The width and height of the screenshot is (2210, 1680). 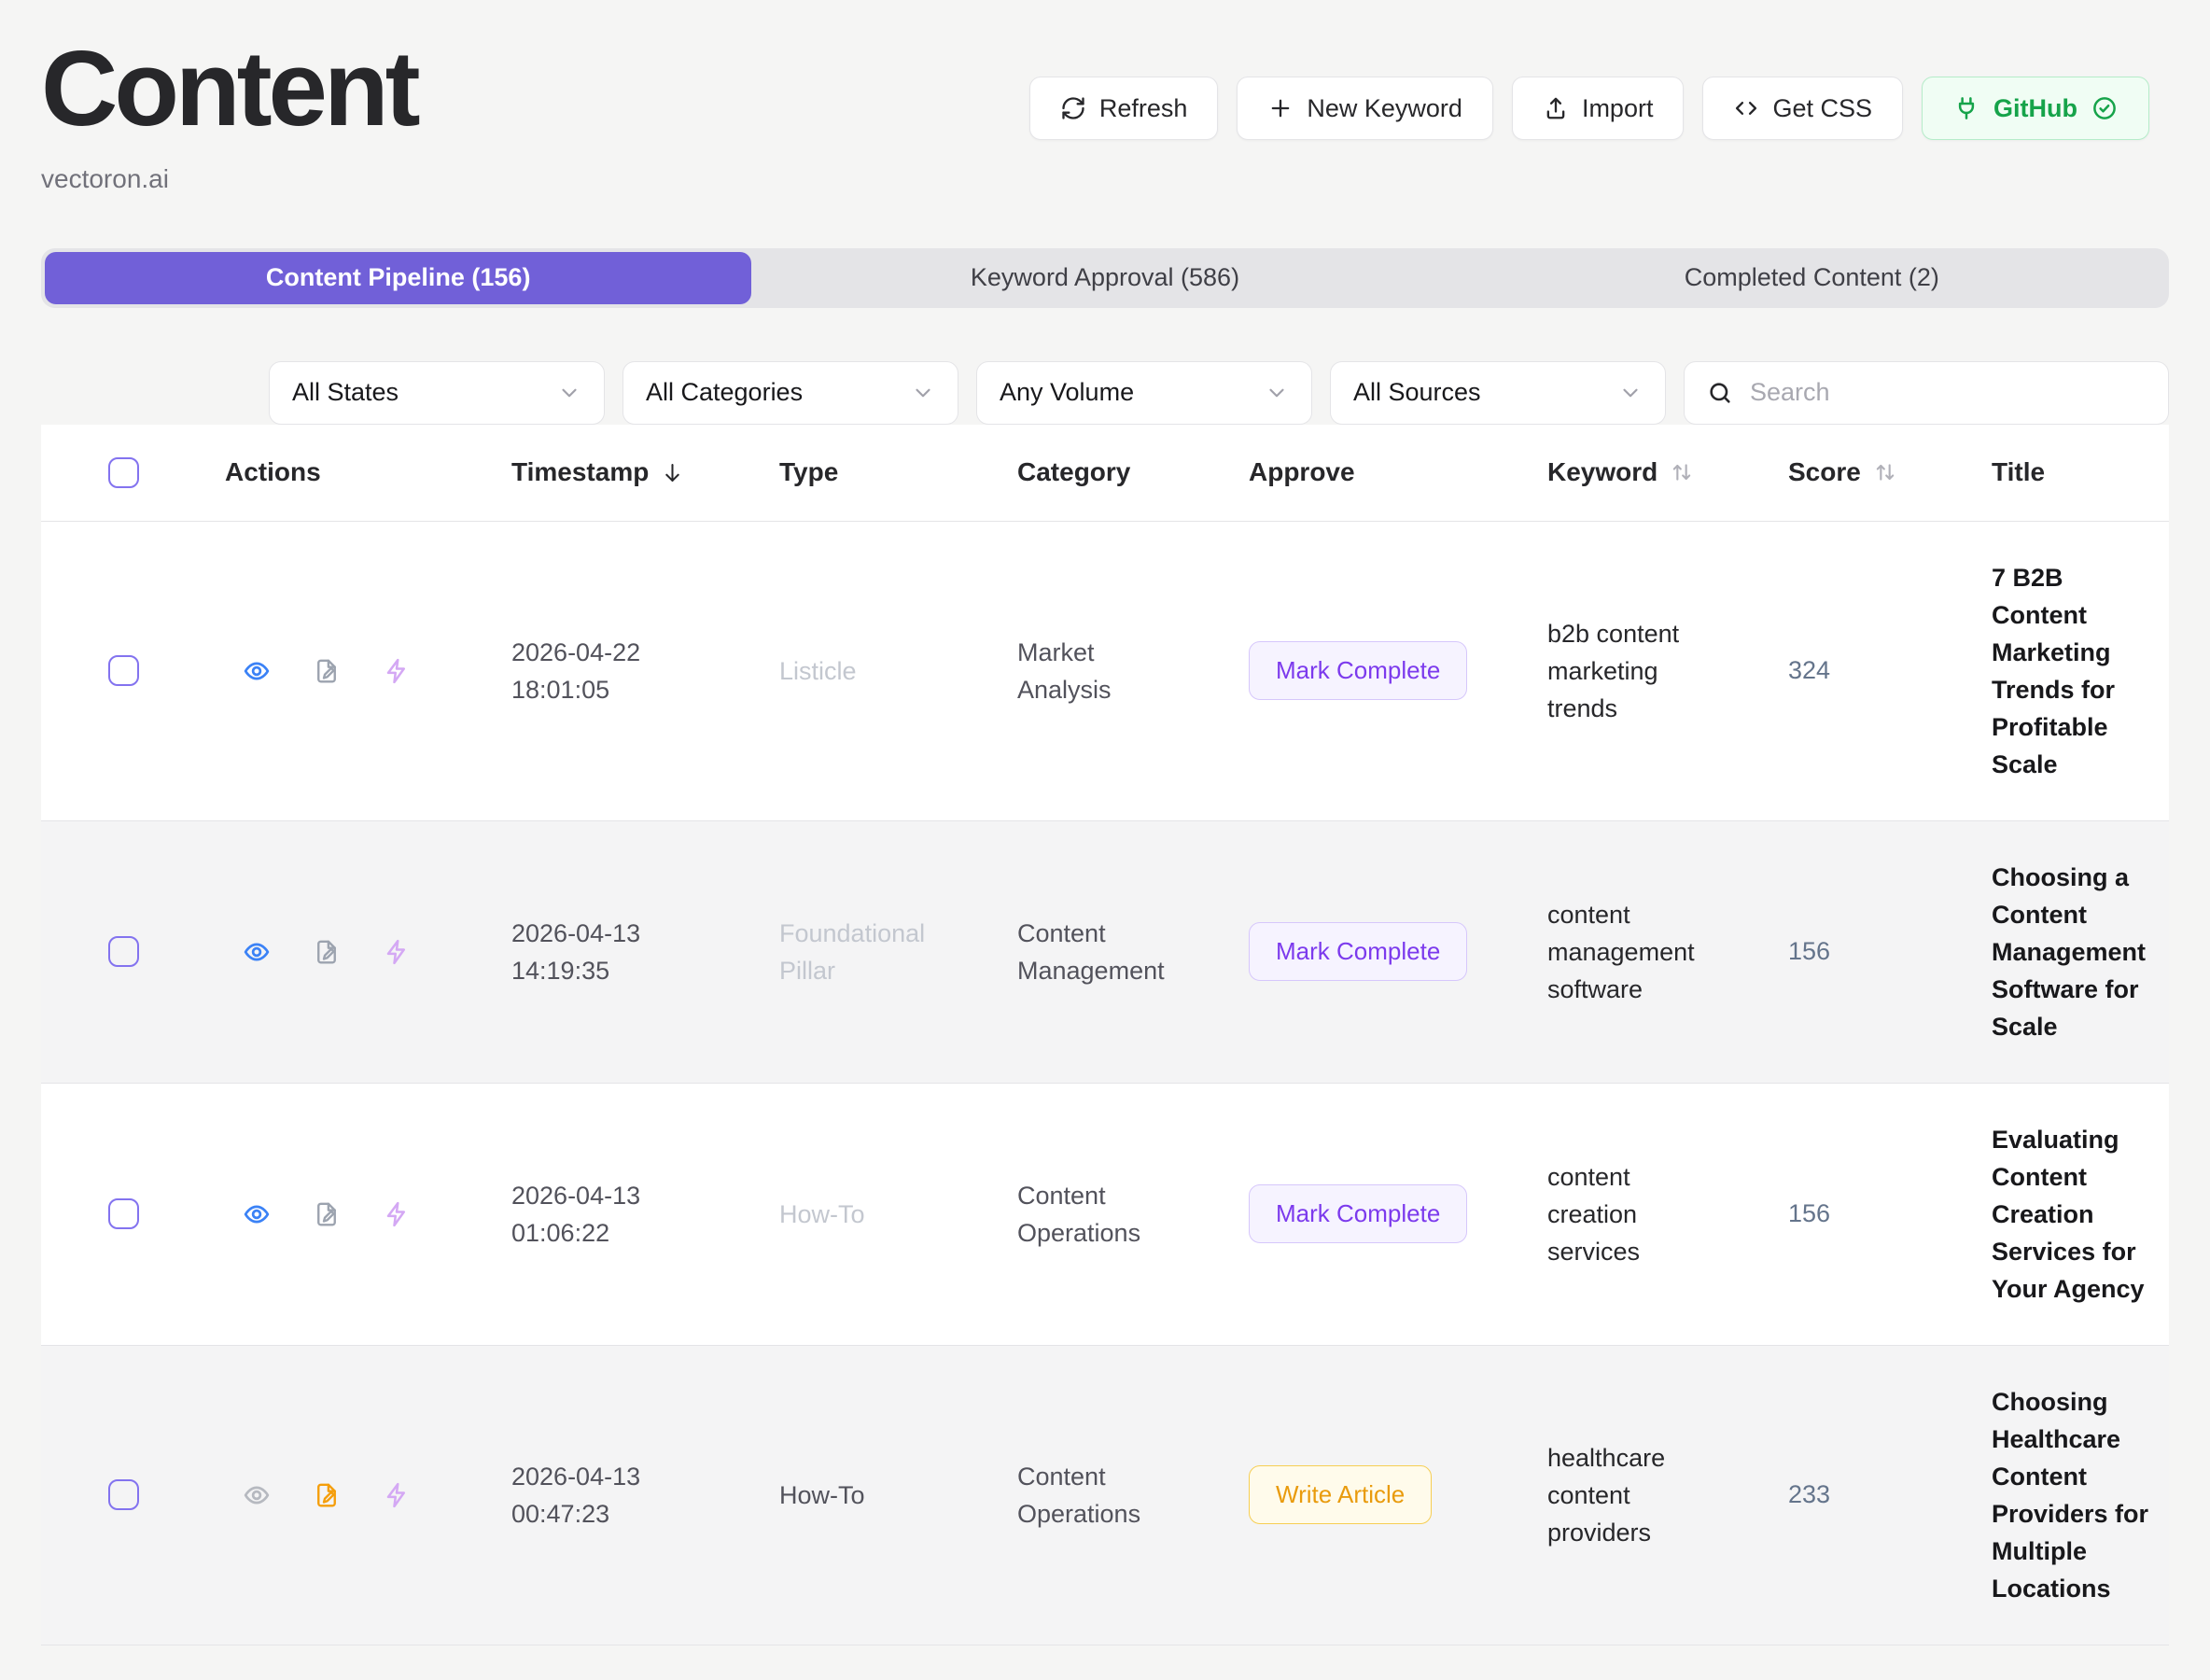 What do you see at coordinates (123, 472) in the screenshot?
I see `select-all-checkbox` at bounding box center [123, 472].